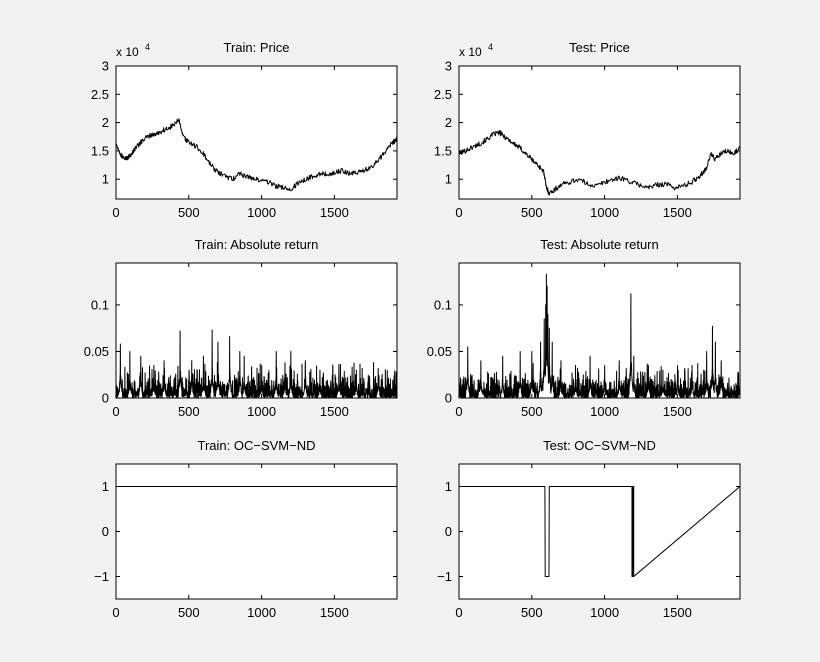 This screenshot has width=820, height=662. What do you see at coordinates (257, 47) in the screenshot?
I see `chart-title: Train: Price` at bounding box center [257, 47].